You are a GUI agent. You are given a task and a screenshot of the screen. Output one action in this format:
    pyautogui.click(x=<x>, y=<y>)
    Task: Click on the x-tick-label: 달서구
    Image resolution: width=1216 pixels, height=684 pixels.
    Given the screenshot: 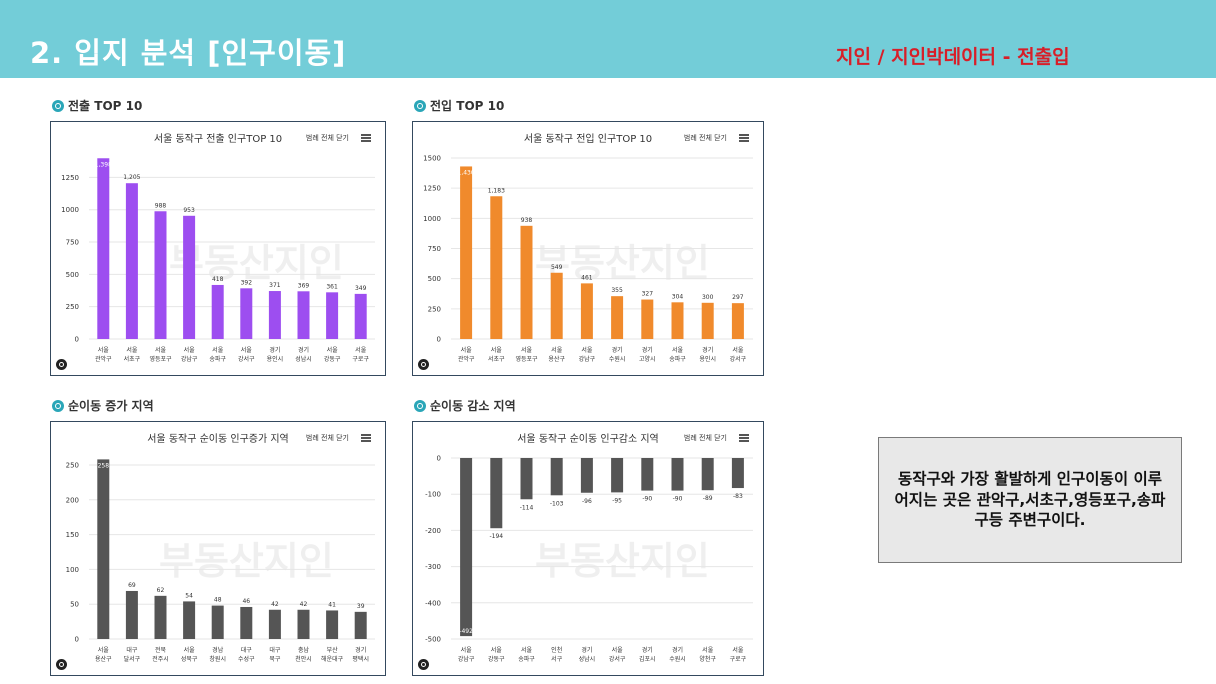 What is the action you would take?
    pyautogui.click(x=132, y=659)
    